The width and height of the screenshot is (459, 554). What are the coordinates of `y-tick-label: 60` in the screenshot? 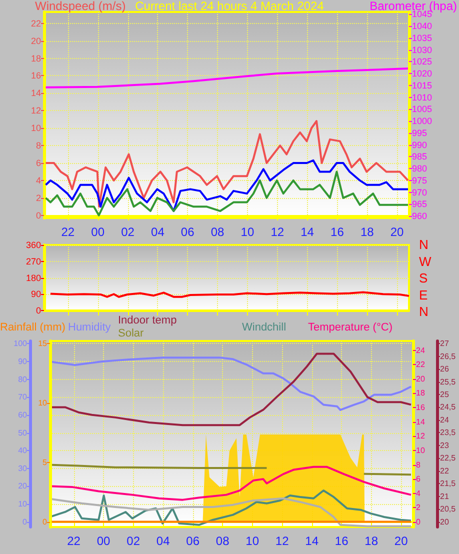 It's located at (23, 415).